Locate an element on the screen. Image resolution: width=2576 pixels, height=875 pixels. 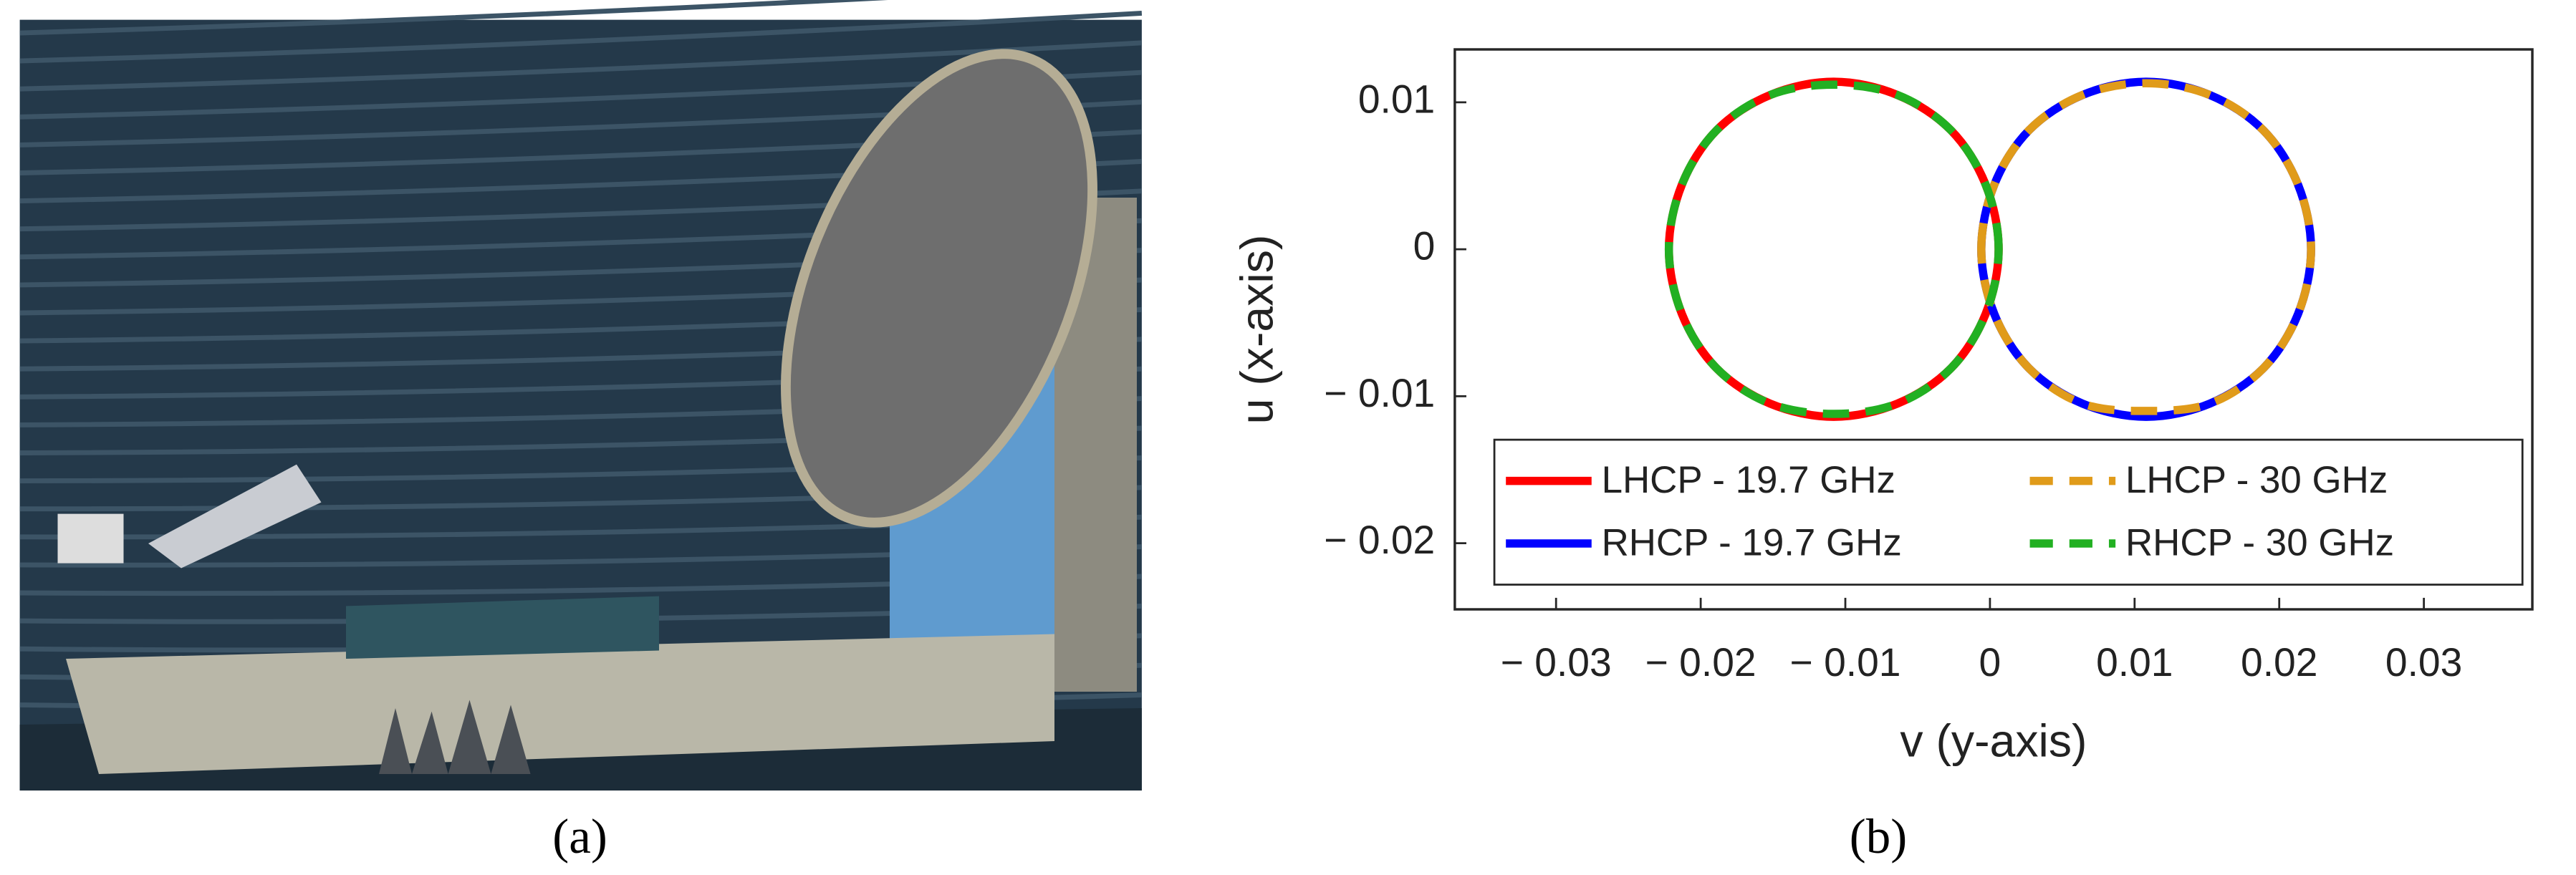
foam-block is located at coordinates (502, 627).